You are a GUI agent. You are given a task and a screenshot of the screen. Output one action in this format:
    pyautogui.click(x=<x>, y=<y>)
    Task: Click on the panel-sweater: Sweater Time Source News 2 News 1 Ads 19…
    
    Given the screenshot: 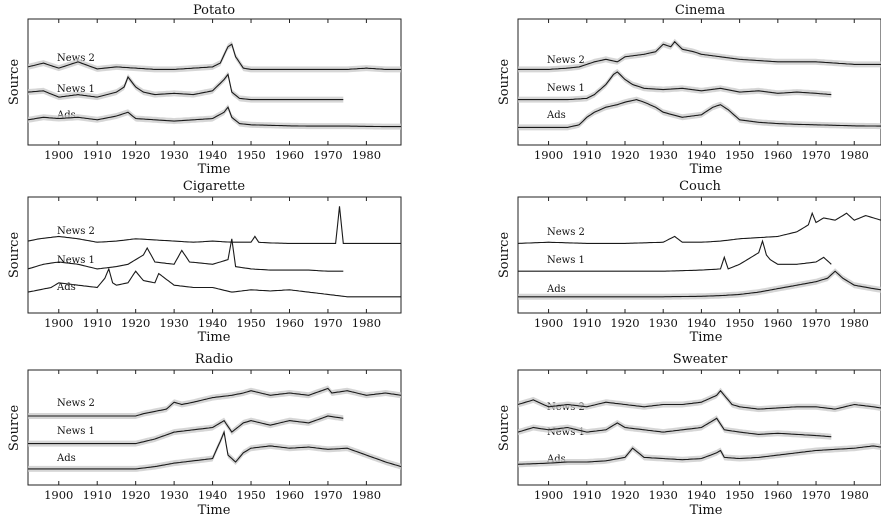 What is the action you would take?
    pyautogui.click(x=689, y=435)
    